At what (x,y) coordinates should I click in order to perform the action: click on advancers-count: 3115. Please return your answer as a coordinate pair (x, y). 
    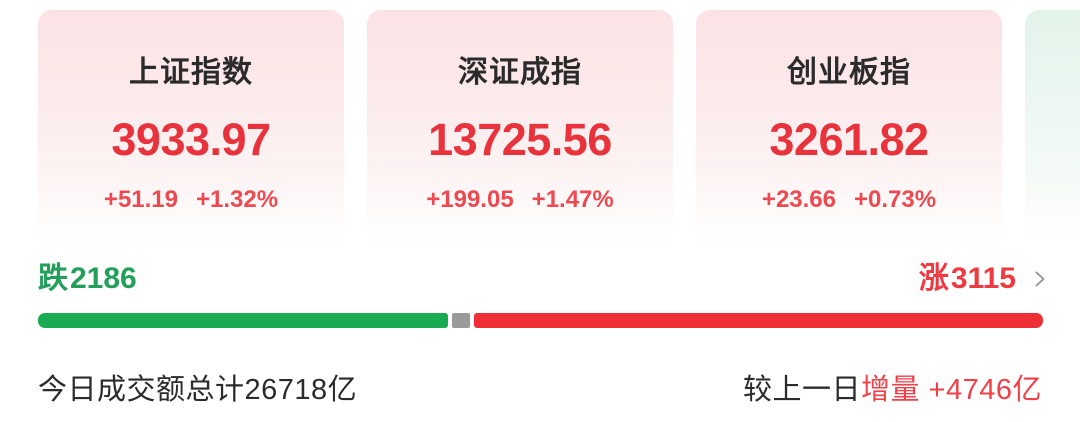
    Looking at the image, I should click on (983, 278).